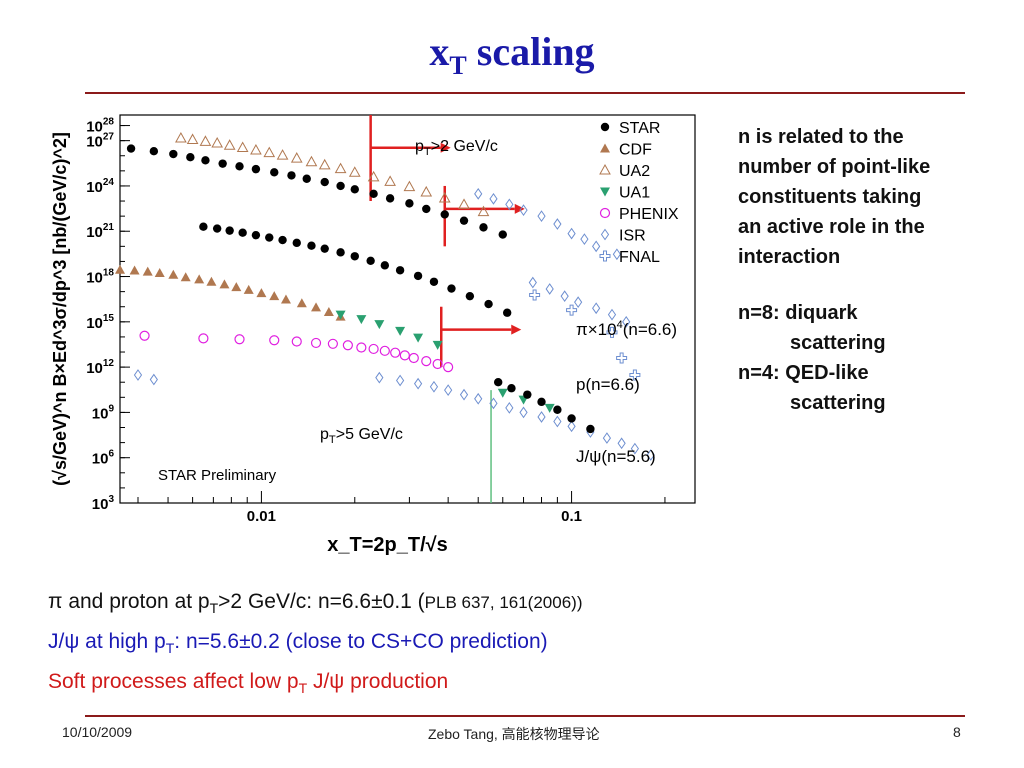  I want to click on slide-title: xT scaling, so click(512, 54).